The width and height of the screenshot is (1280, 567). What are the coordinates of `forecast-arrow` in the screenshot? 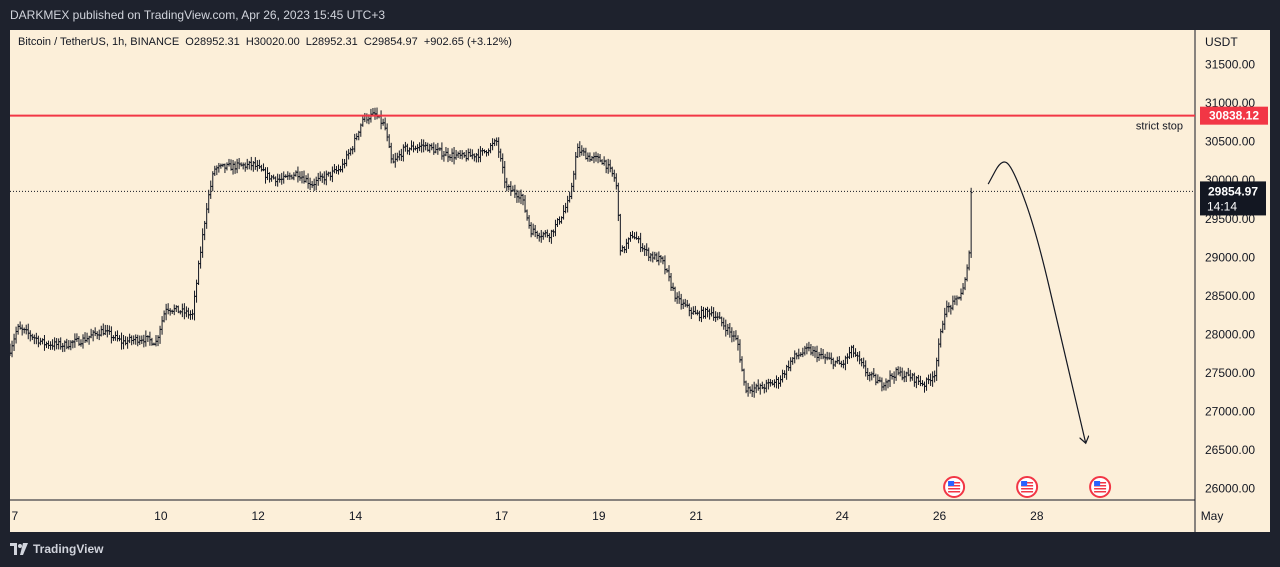 It's located at (1036, 301).